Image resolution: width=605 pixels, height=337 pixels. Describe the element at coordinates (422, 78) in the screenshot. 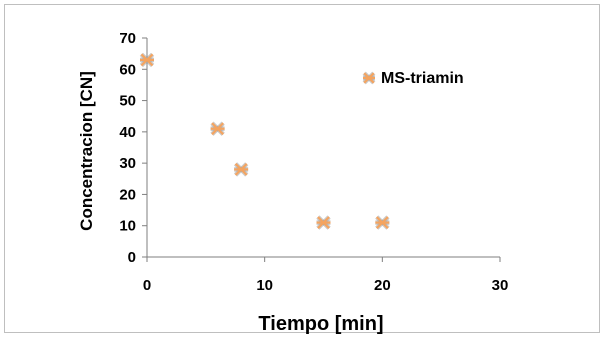

I see `legend-label: MS-triamin` at that location.